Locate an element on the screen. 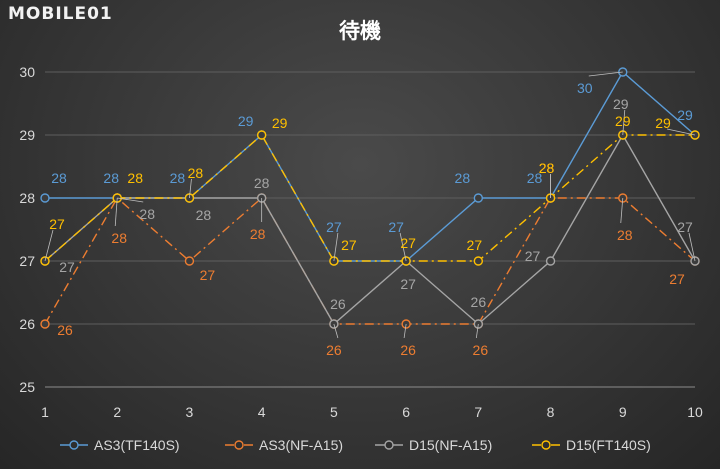 This screenshot has height=469, width=720. legend-item: D15(NF-A15) is located at coordinates (433, 445).